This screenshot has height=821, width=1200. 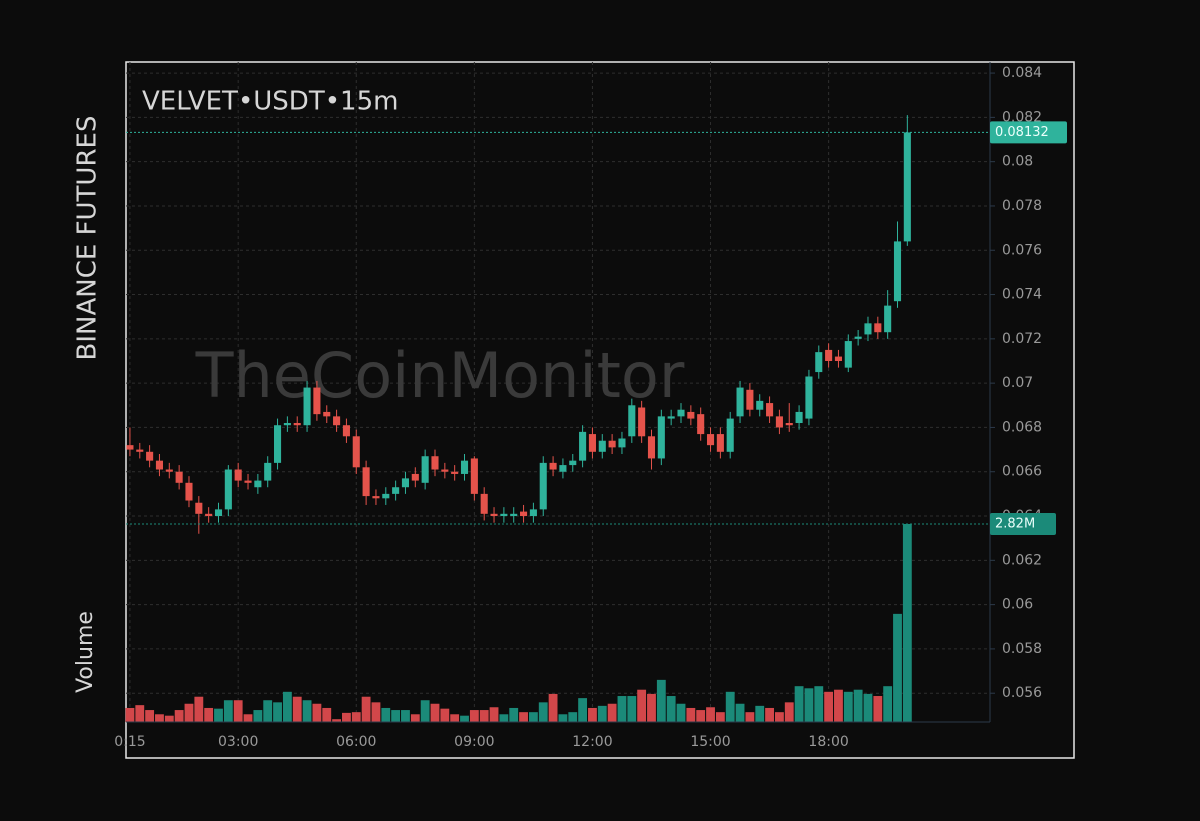 I want to click on y-tick-label: 0.082, so click(x=1022, y=117).